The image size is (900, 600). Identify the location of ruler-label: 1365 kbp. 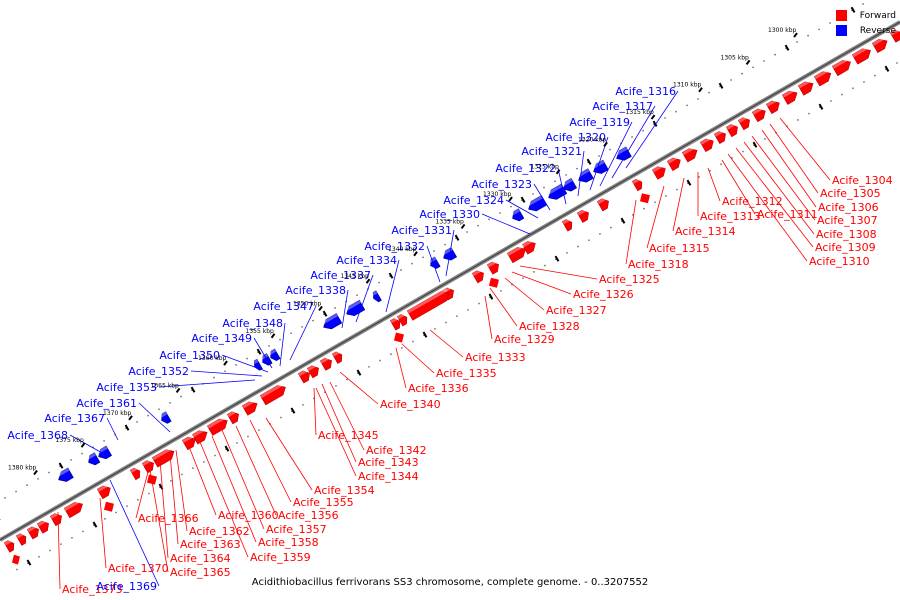
(165, 385).